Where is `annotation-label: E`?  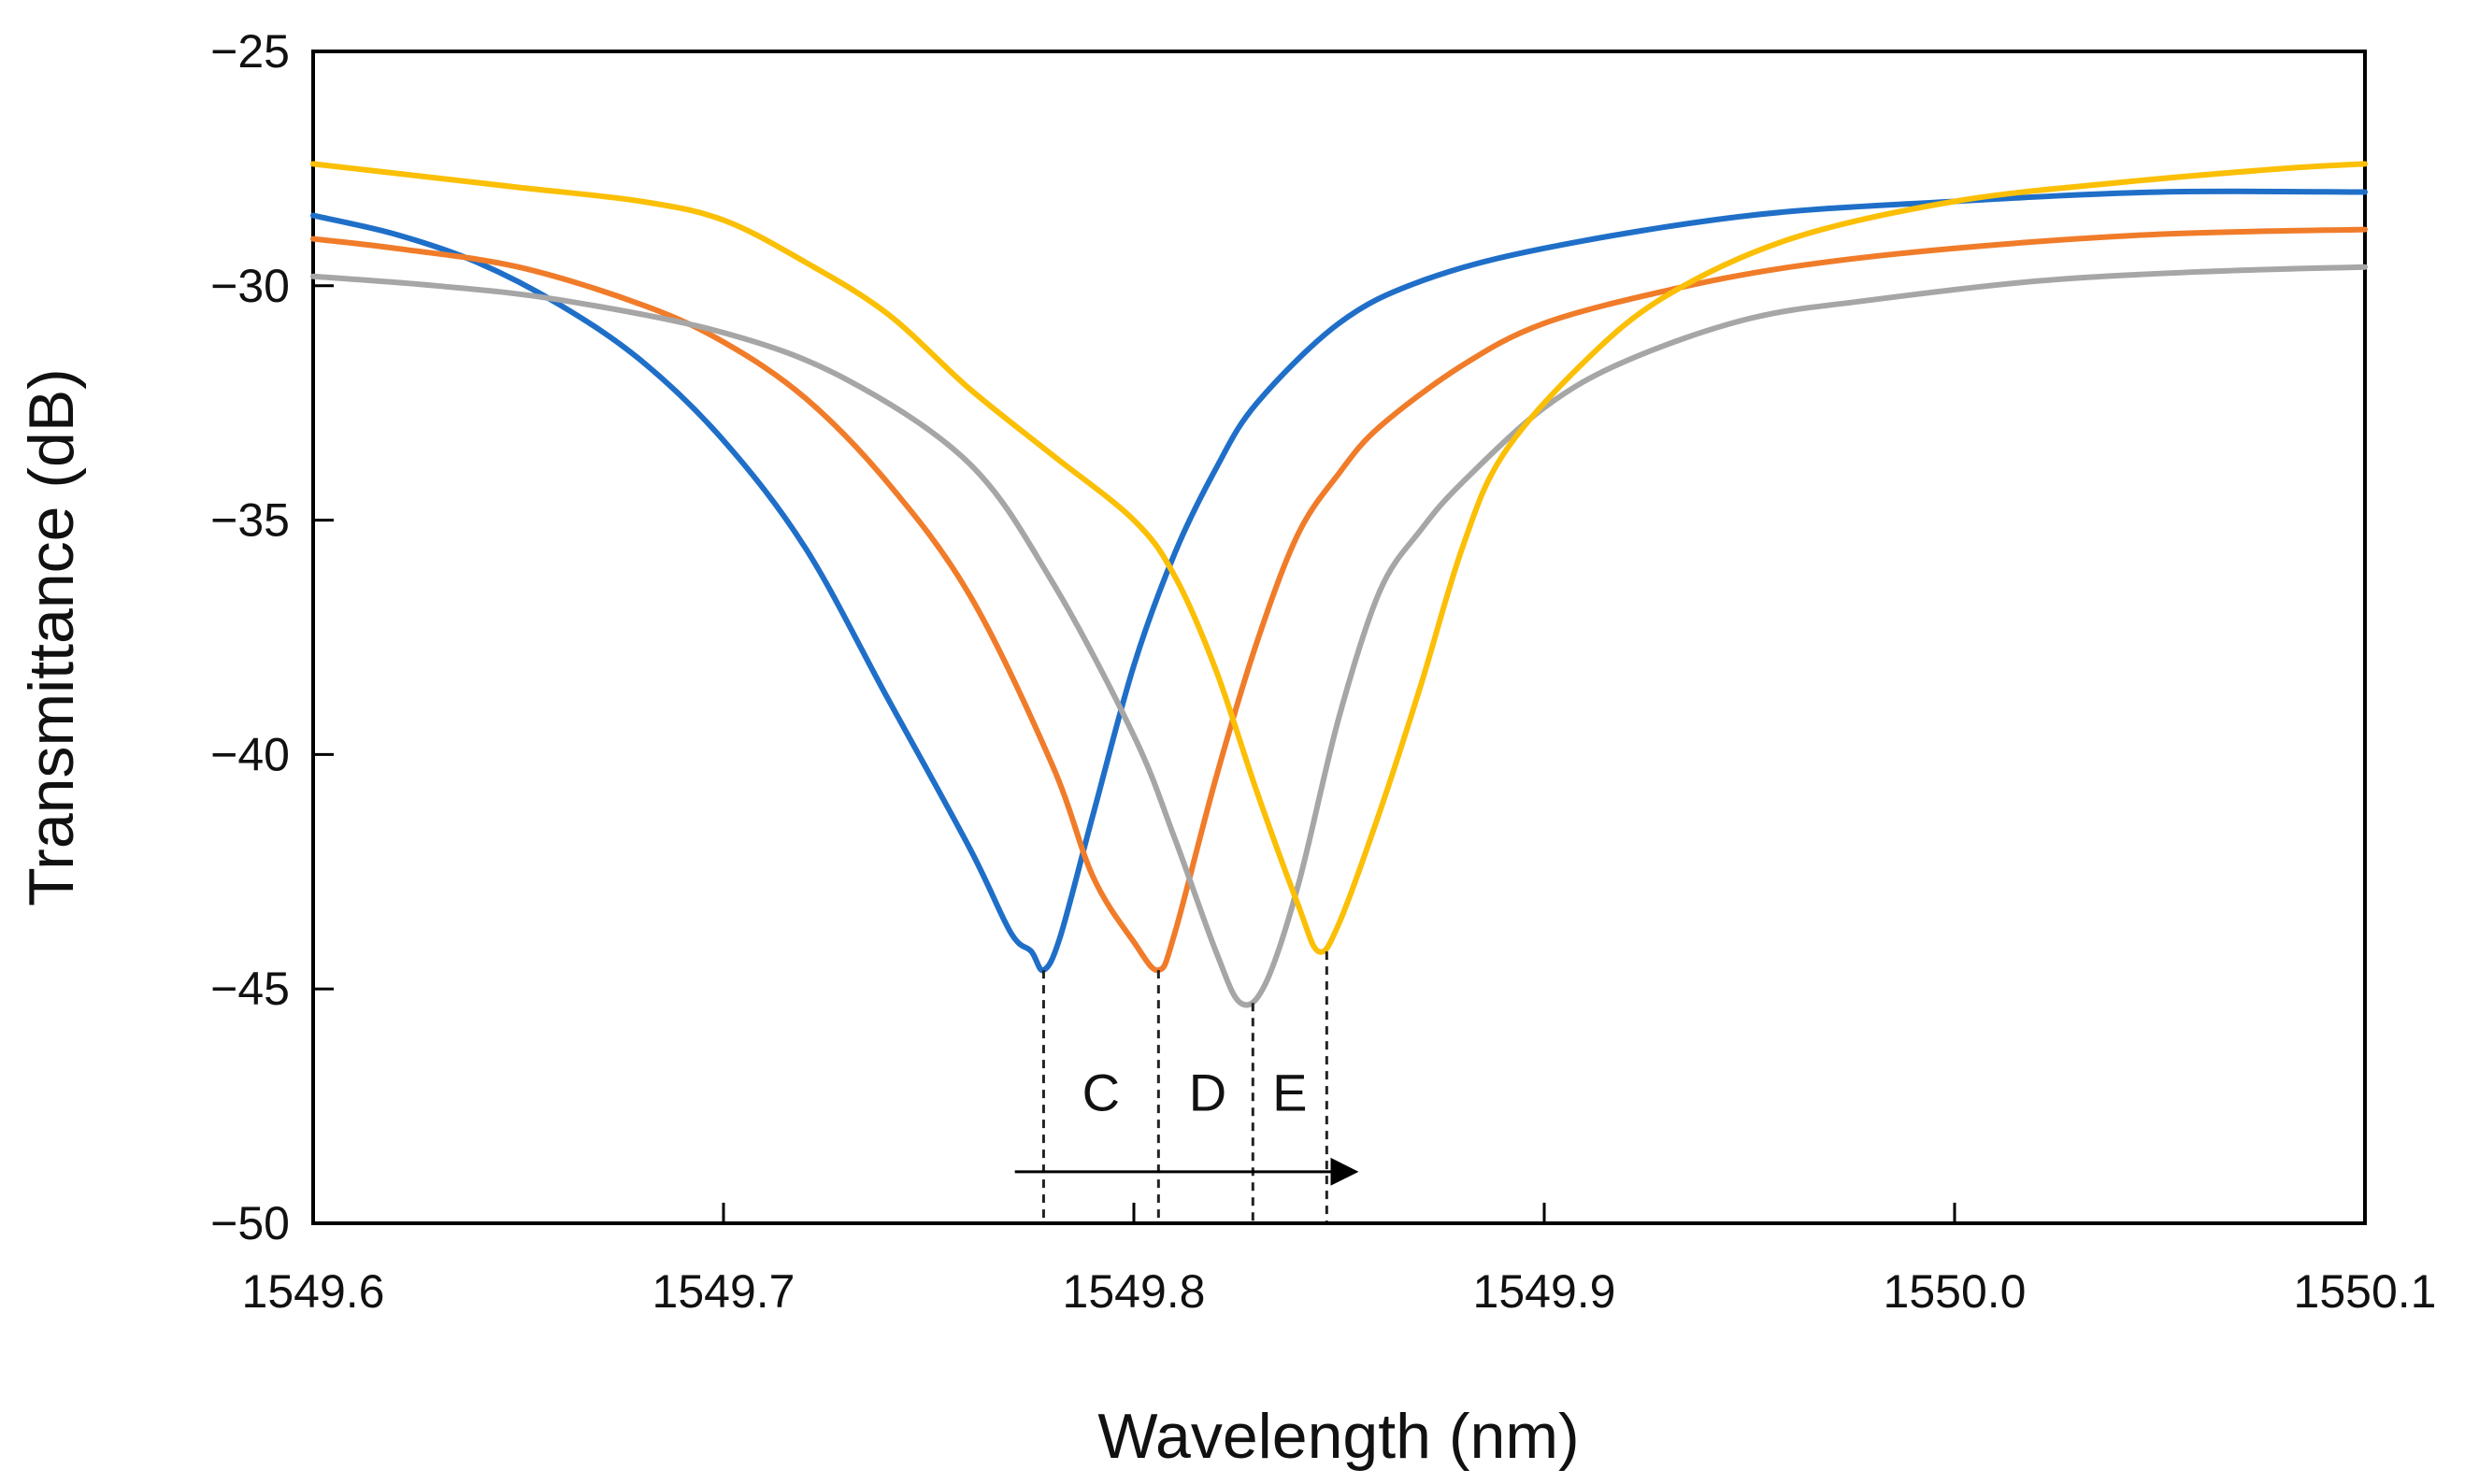 annotation-label: E is located at coordinates (1289, 1092).